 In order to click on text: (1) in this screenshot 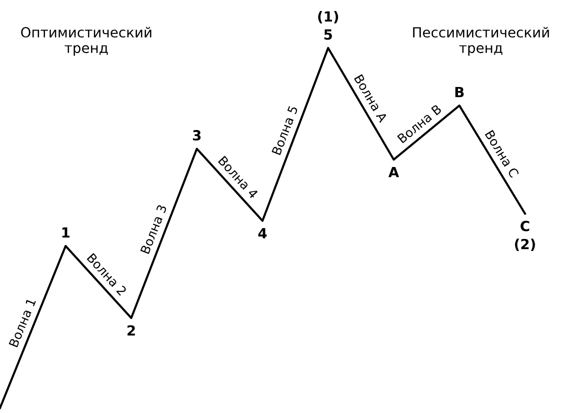, I will do `click(328, 17)`.